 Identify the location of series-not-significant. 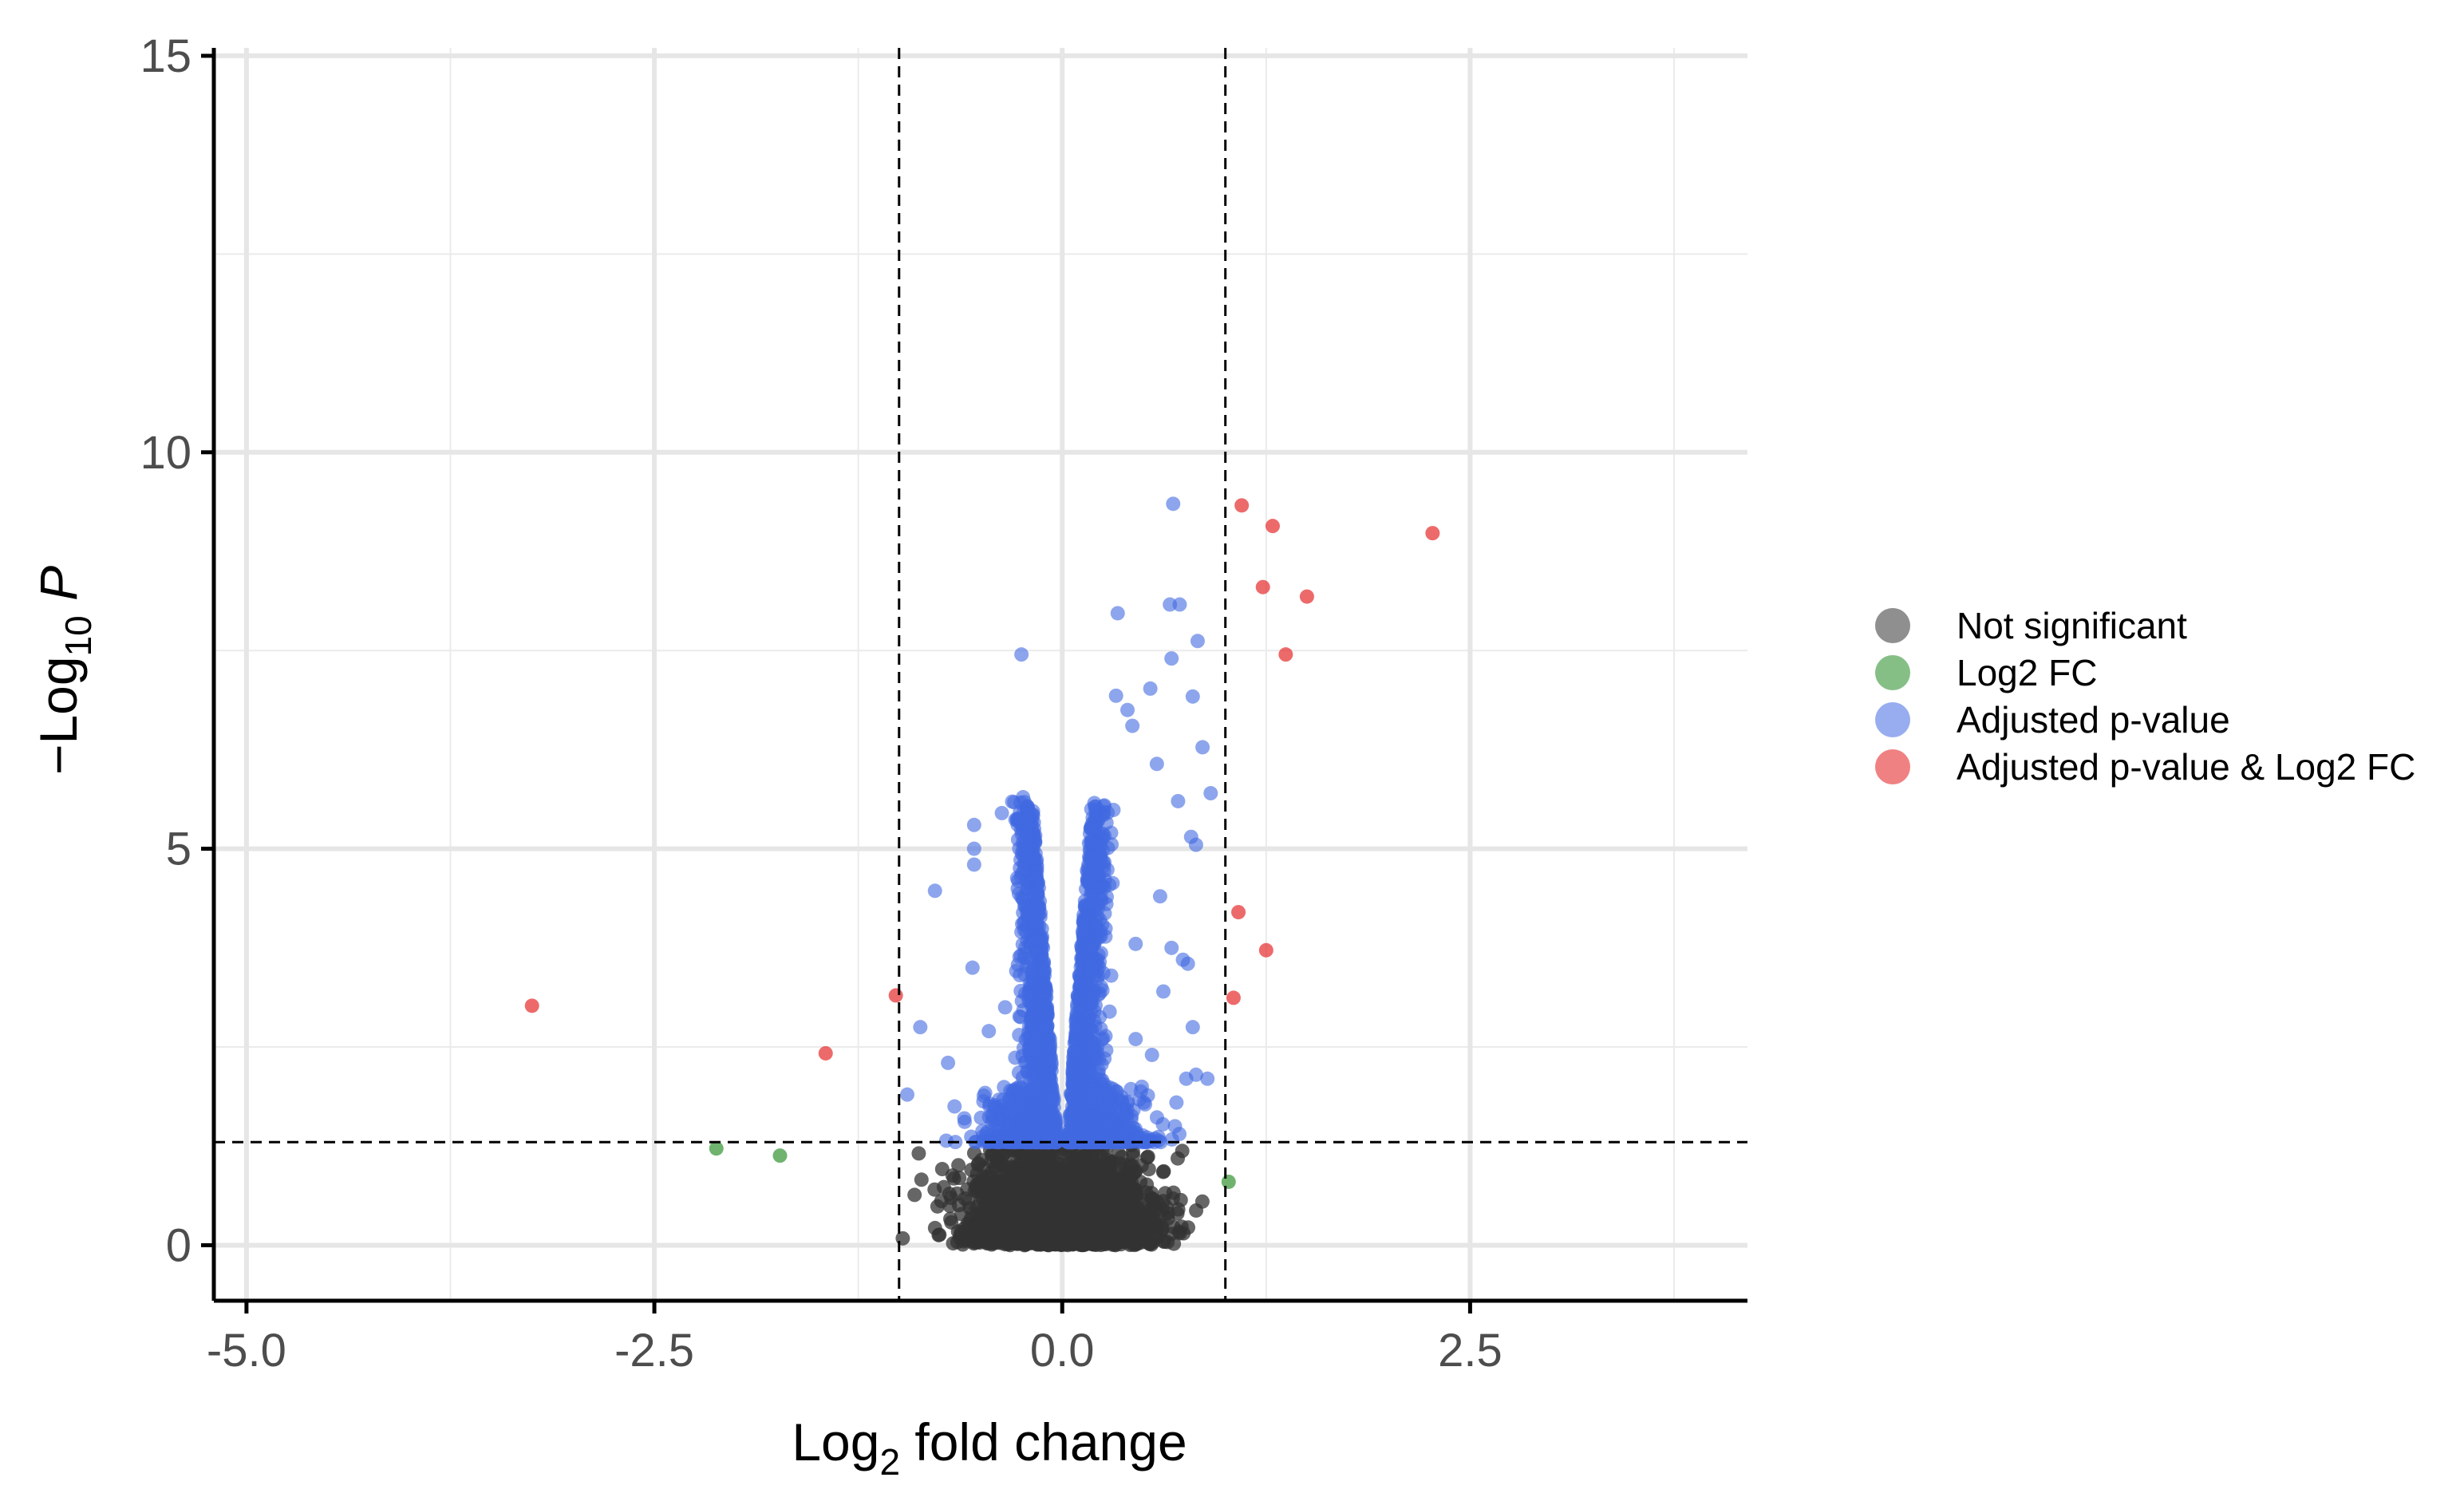
(1052, 1194).